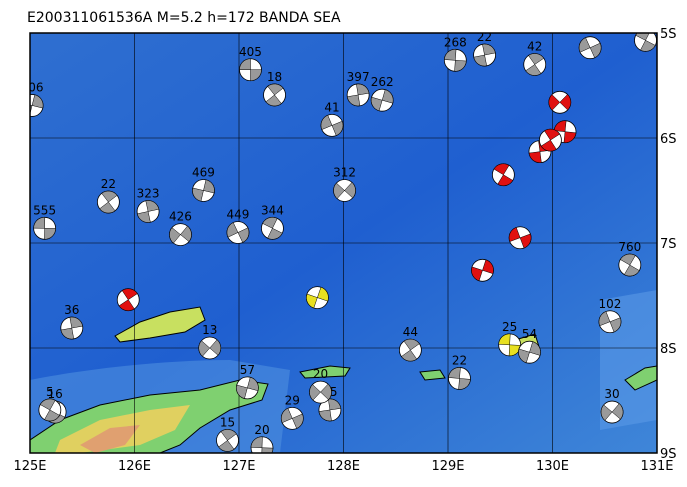 The width and height of the screenshot is (687, 487). I want to click on event-label: 36, so click(71, 310).